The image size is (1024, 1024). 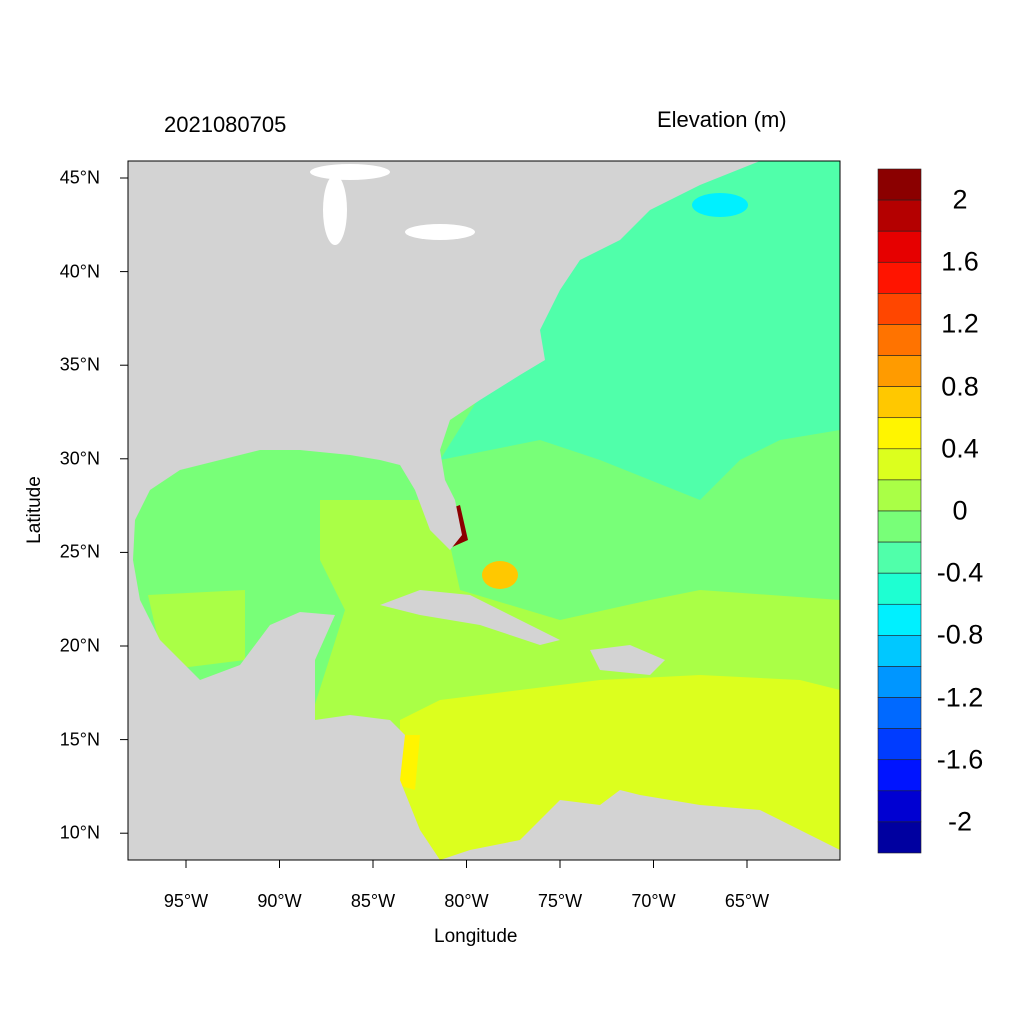 I want to click on colorbar, so click(x=899, y=511).